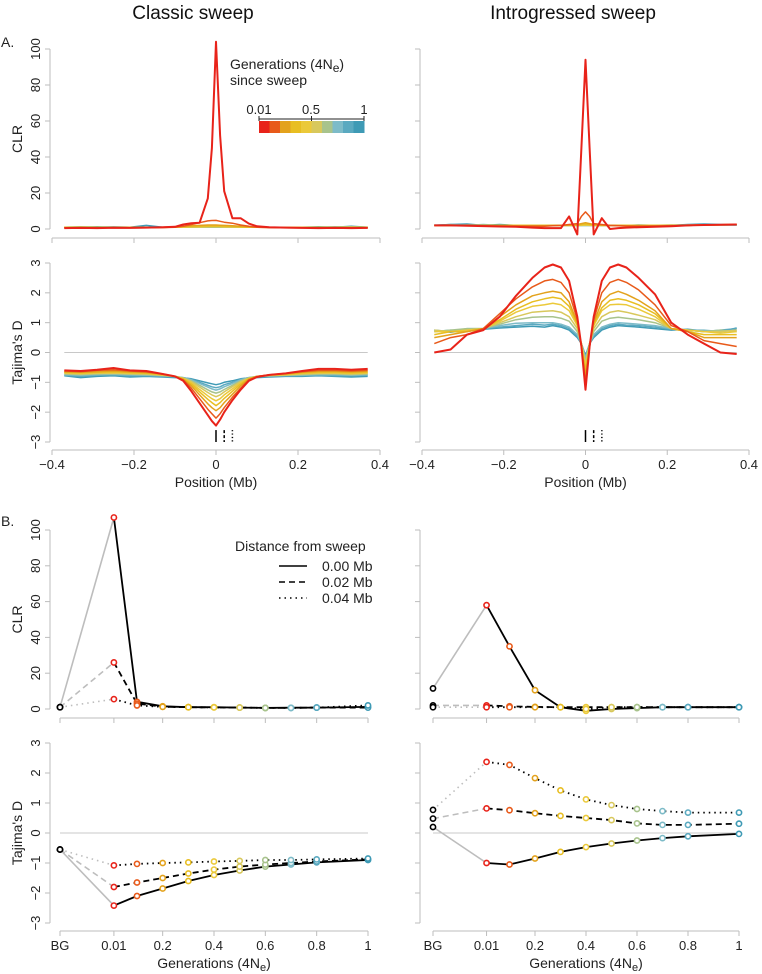 The height and width of the screenshot is (974, 762). I want to click on x-tick-label: BG, so click(60, 945).